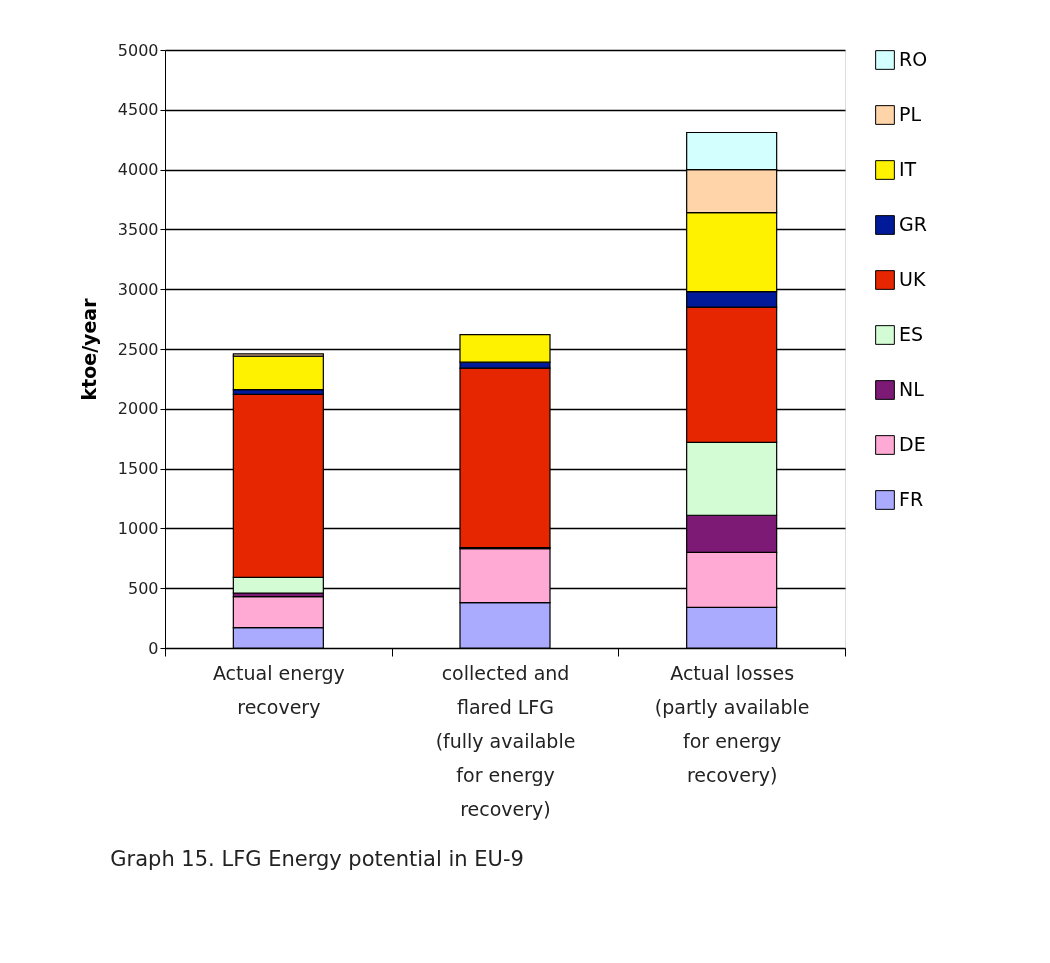 The image size is (1050, 963). I want to click on y-tick-label: 4000, so click(138, 170).